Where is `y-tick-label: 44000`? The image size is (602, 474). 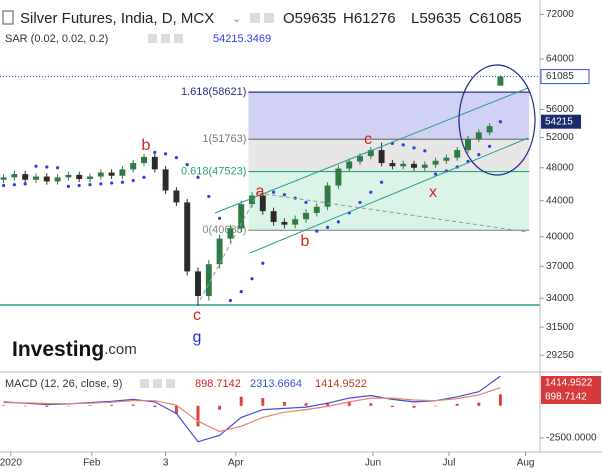
y-tick-label: 44000 is located at coordinates (560, 200).